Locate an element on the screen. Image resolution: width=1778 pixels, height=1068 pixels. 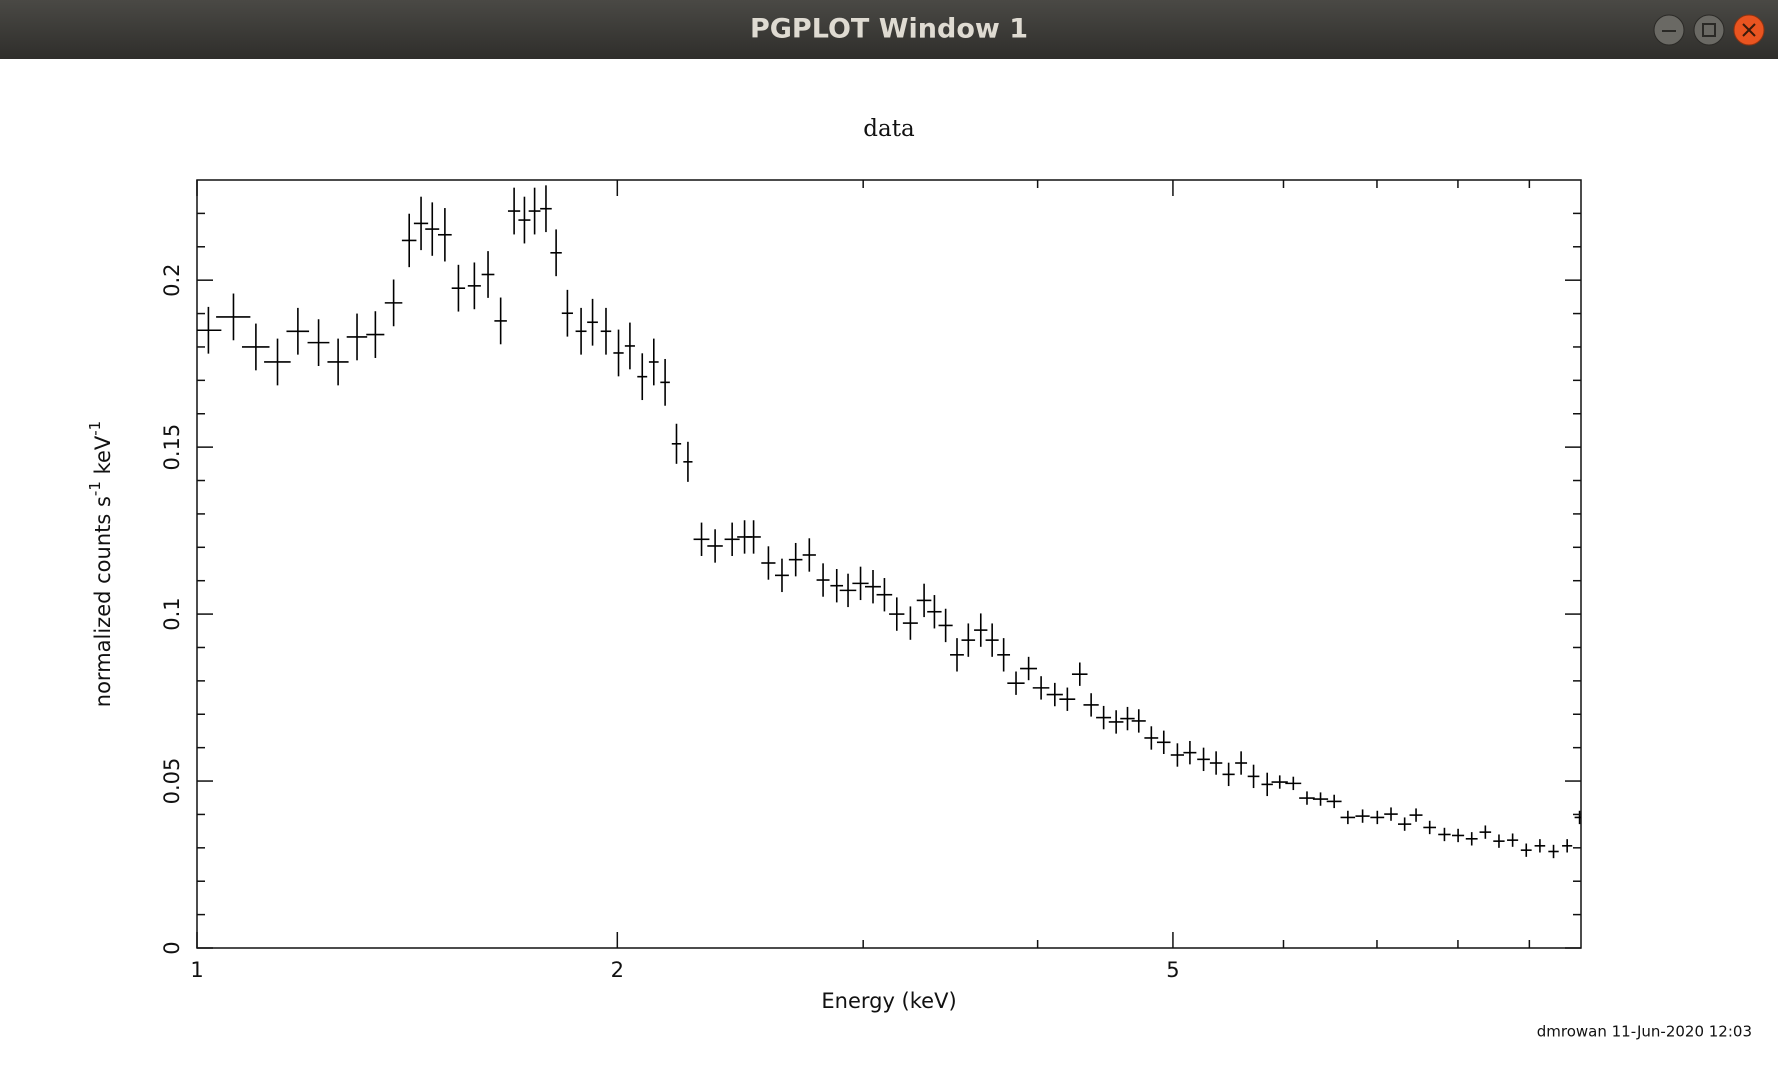
close-icon is located at coordinates (1749, 30).